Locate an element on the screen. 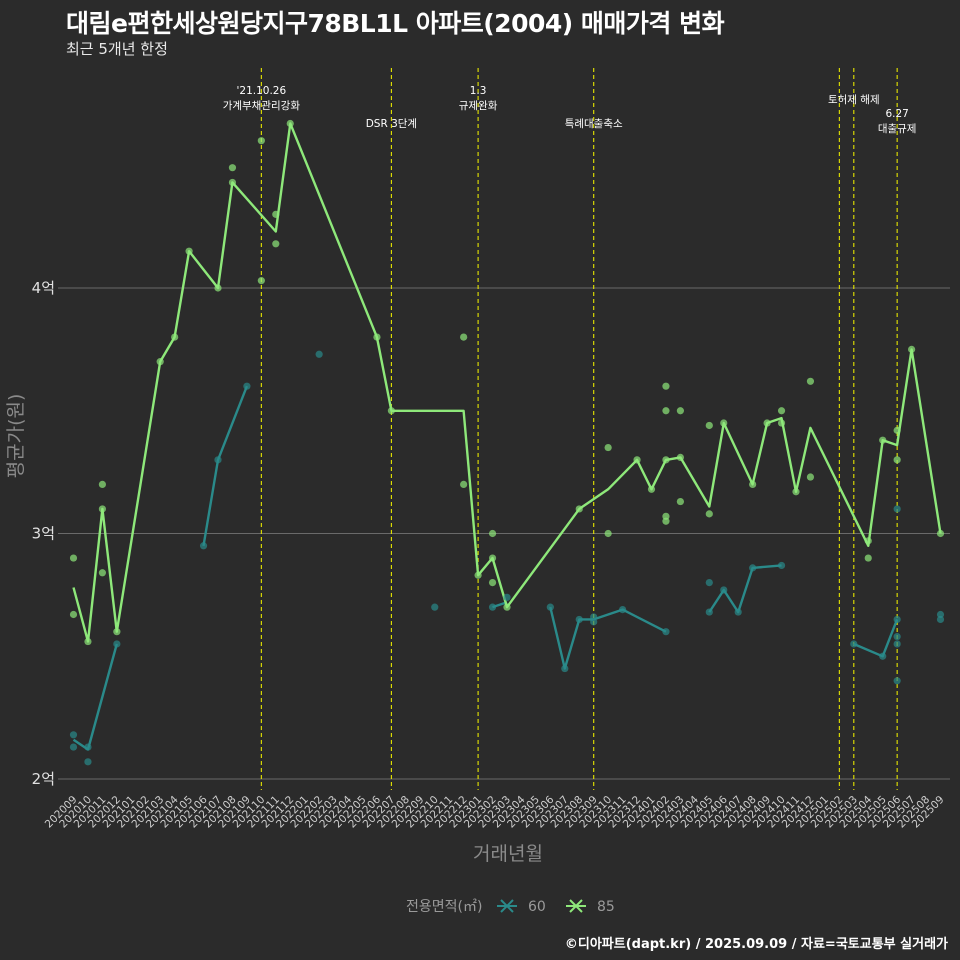 This screenshot has height=960, width=960. legend-title: 전용면적(㎡) is located at coordinates (444, 907).